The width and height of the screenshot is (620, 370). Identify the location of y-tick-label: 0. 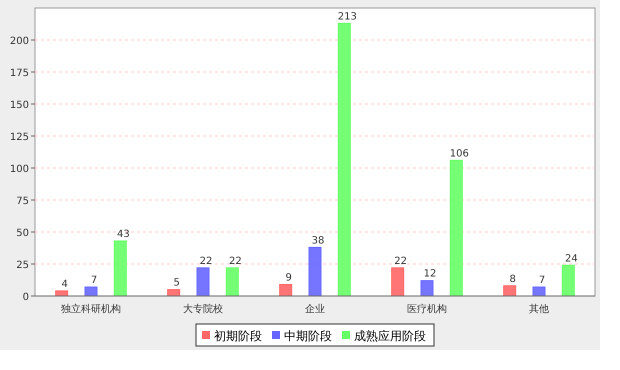
(25, 297).